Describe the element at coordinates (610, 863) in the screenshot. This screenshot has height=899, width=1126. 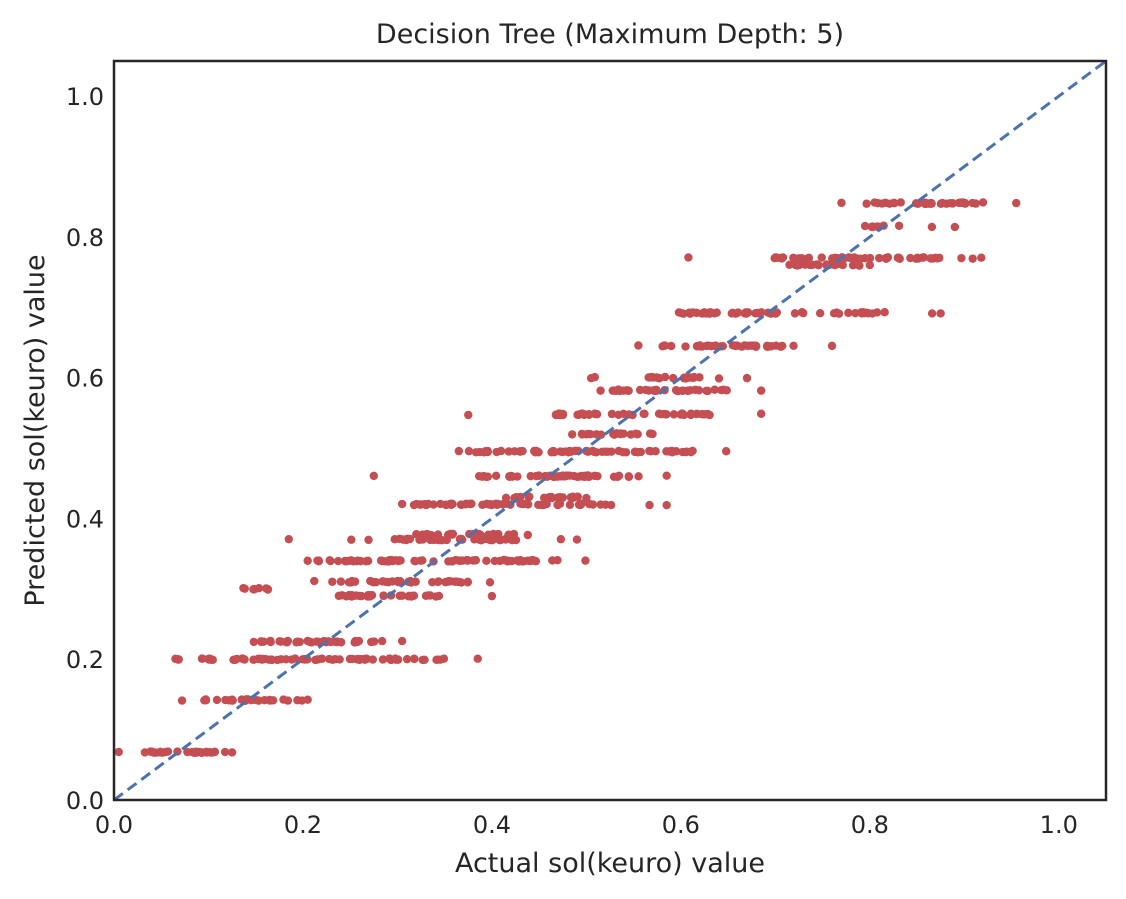
I see `x-axis-label: Actual sol(keuro) value` at that location.